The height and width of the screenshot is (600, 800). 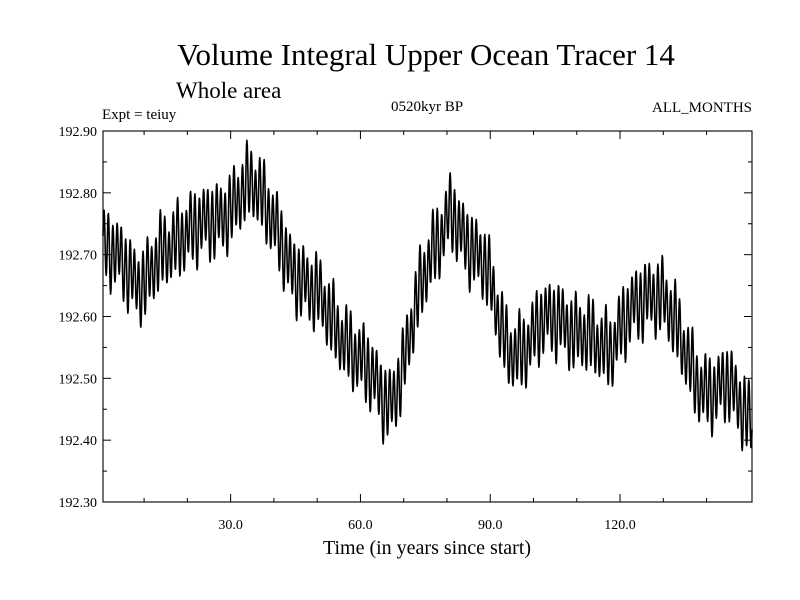 What do you see at coordinates (620, 525) in the screenshot?
I see `x-tick-label: 120.0` at bounding box center [620, 525].